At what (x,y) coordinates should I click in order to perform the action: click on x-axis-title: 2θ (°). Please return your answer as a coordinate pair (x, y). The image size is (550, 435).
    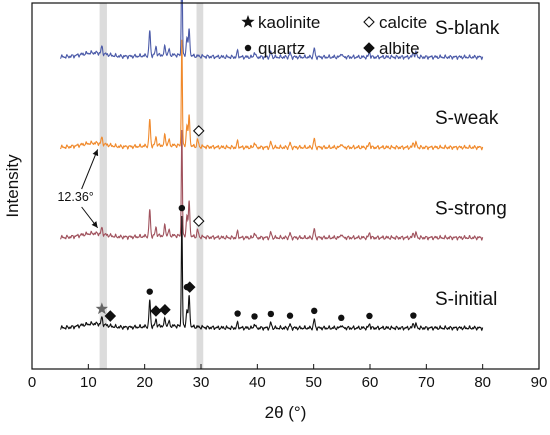
    Looking at the image, I should click on (286, 412).